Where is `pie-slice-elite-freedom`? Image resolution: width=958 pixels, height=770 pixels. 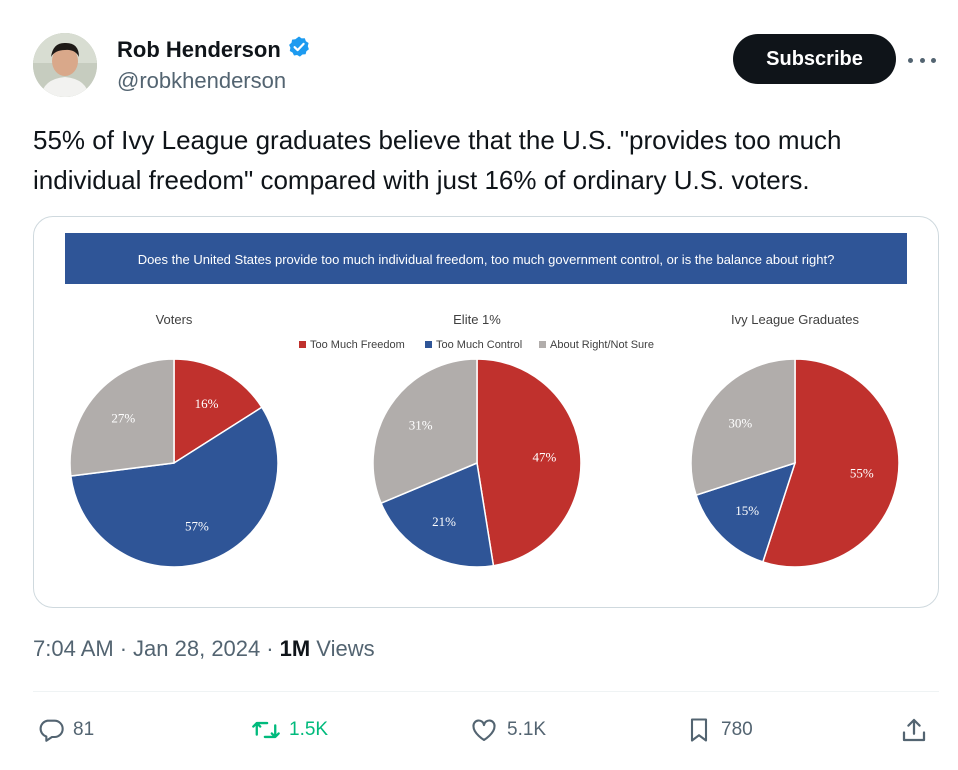
pie-slice-elite-freedom is located at coordinates (529, 462).